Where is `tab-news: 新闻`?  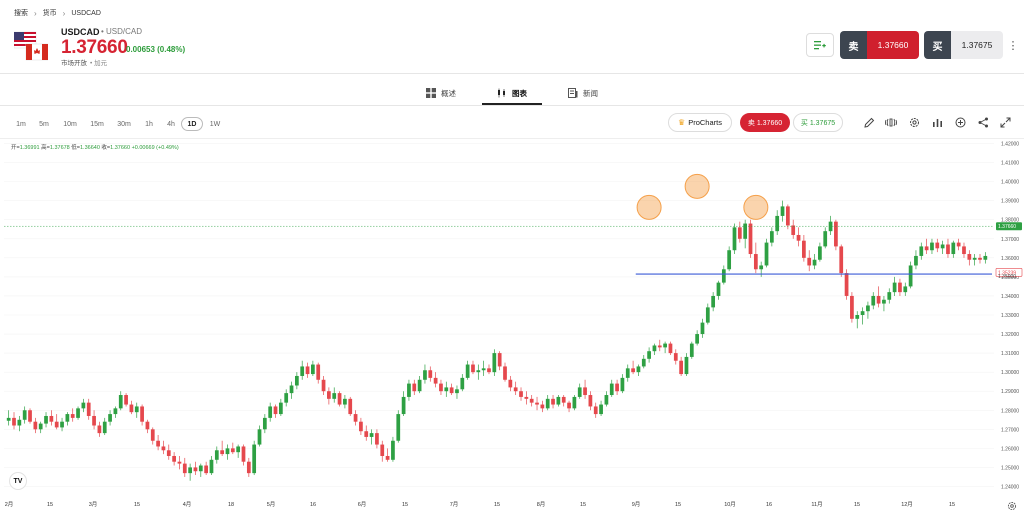
tab-news: 新闻 is located at coordinates (583, 93).